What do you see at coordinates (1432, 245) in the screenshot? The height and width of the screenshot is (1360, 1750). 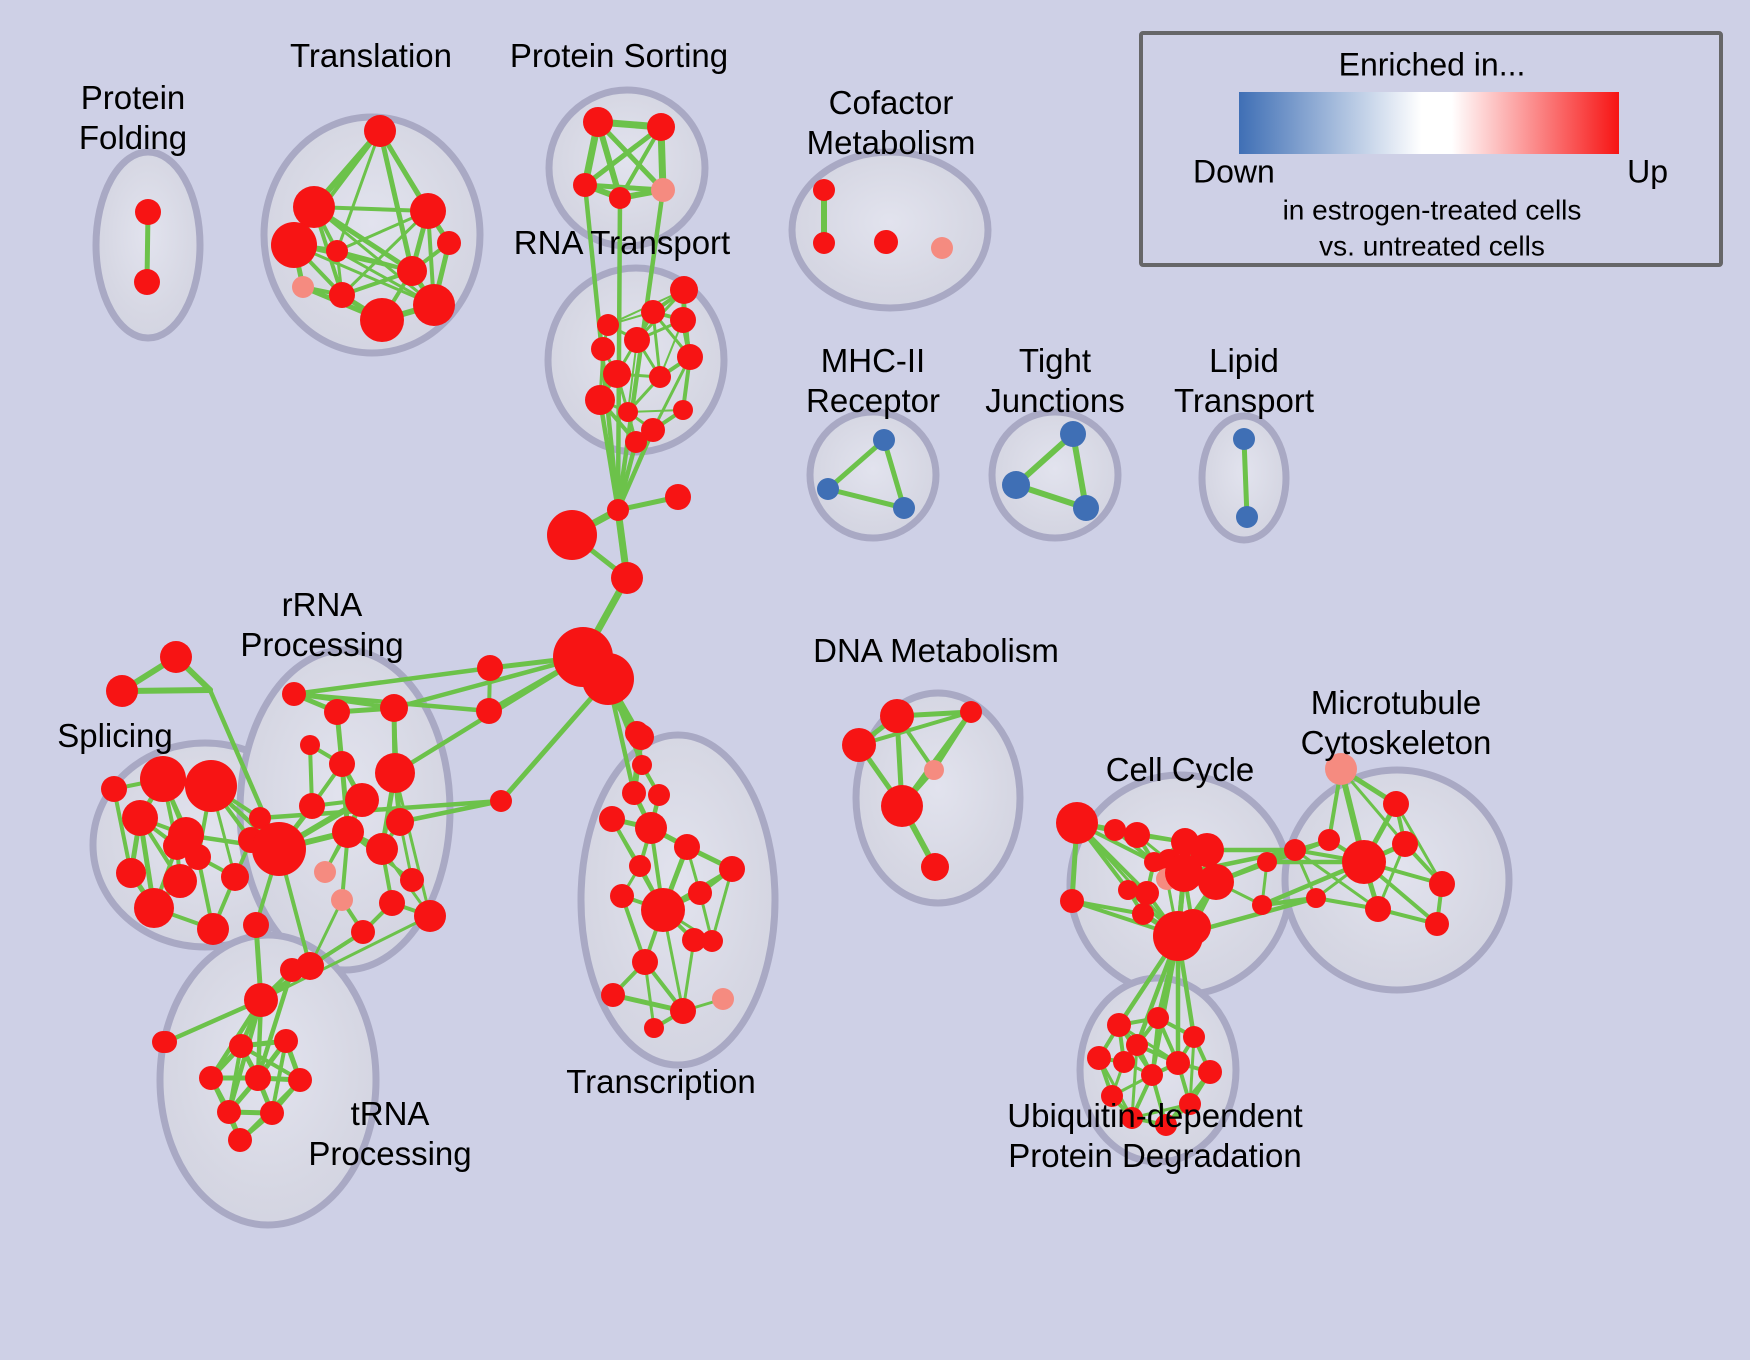 I see `legend-caption-line2: vs. untreated cells` at bounding box center [1432, 245].